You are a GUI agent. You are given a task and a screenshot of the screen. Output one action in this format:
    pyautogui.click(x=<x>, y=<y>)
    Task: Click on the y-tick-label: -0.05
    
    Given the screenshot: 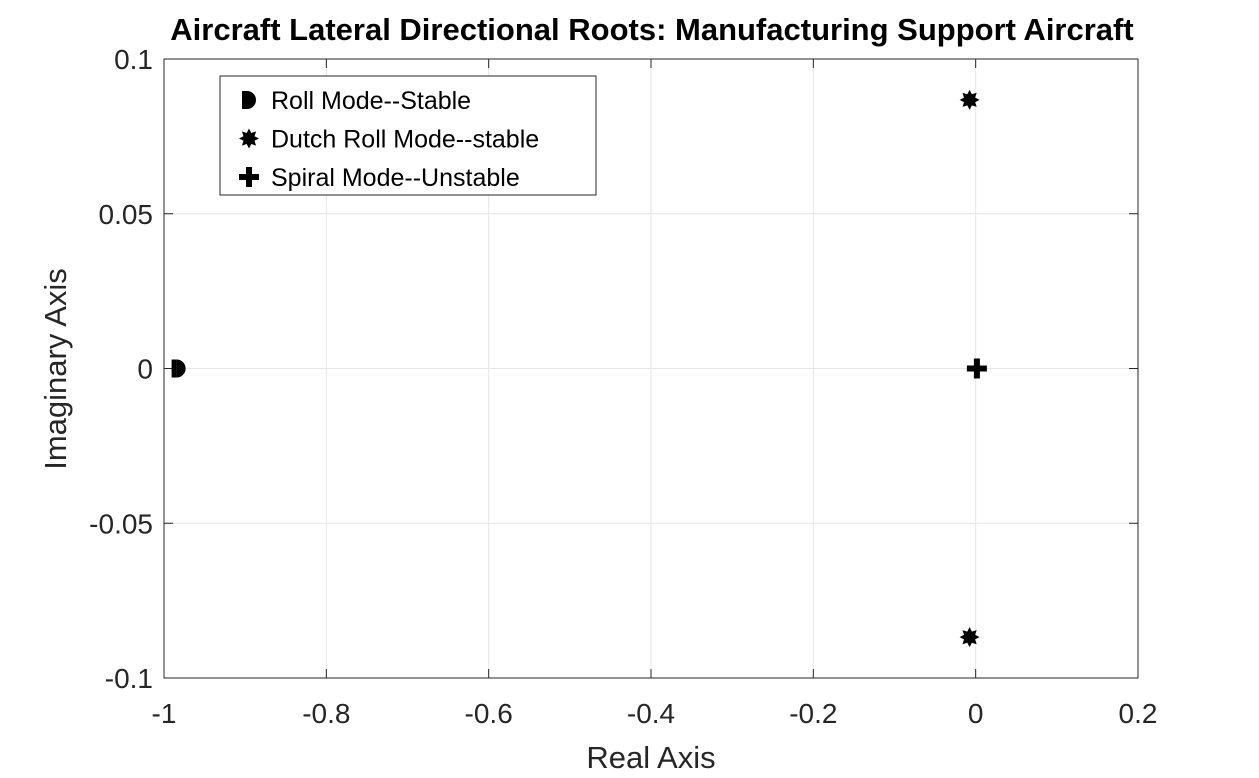 What is the action you would take?
    pyautogui.click(x=121, y=523)
    